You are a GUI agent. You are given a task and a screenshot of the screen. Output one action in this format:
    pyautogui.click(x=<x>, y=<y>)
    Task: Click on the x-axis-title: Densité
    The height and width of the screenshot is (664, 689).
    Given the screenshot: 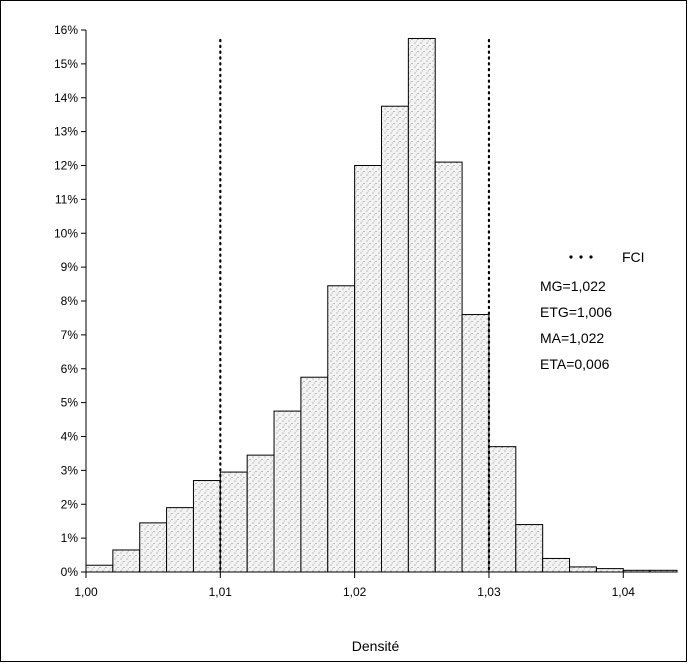 What is the action you would take?
    pyautogui.click(x=376, y=646)
    